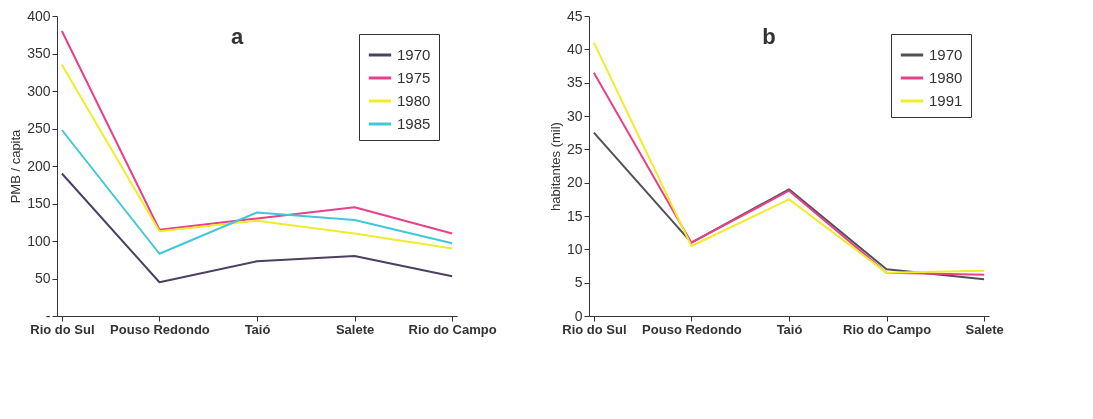  Describe the element at coordinates (769, 36) in the screenshot. I see `chart-title: b` at that location.